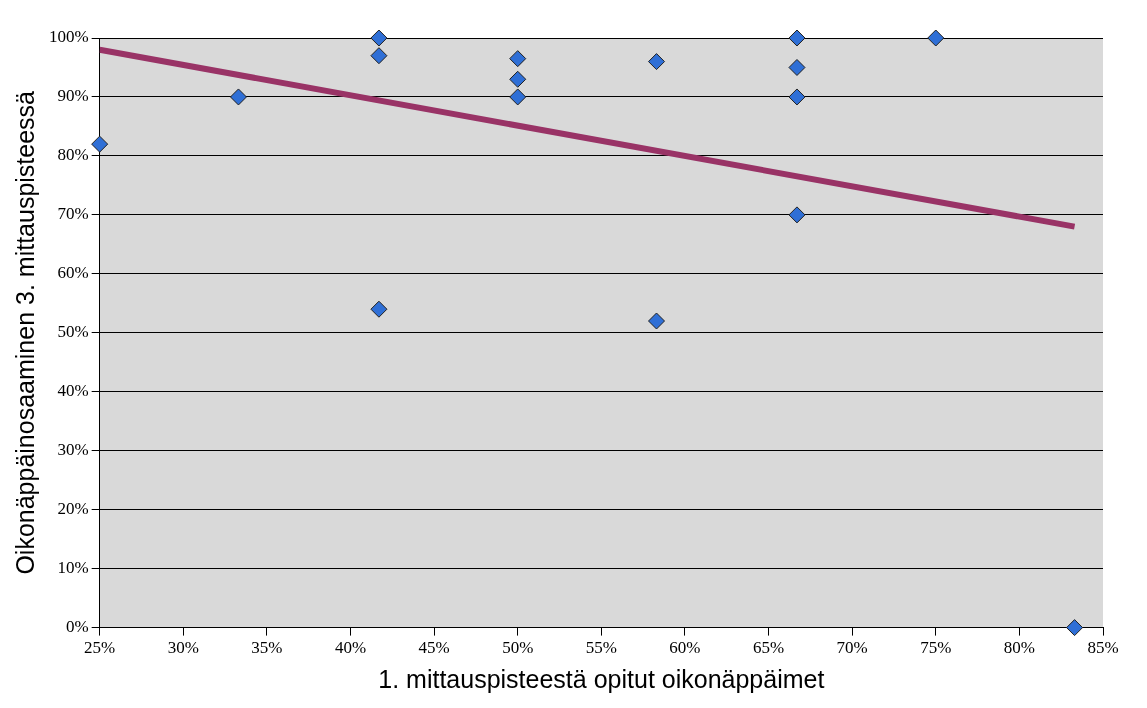  I want to click on y-tick-label: 70%, so click(73, 214).